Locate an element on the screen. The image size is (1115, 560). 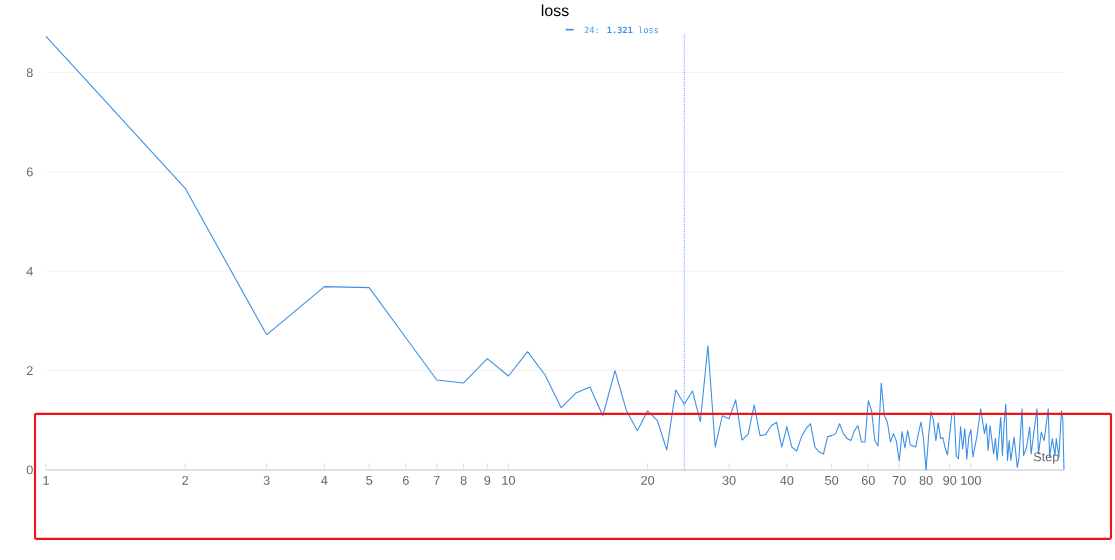
x-tick-label: 9 is located at coordinates (487, 480).